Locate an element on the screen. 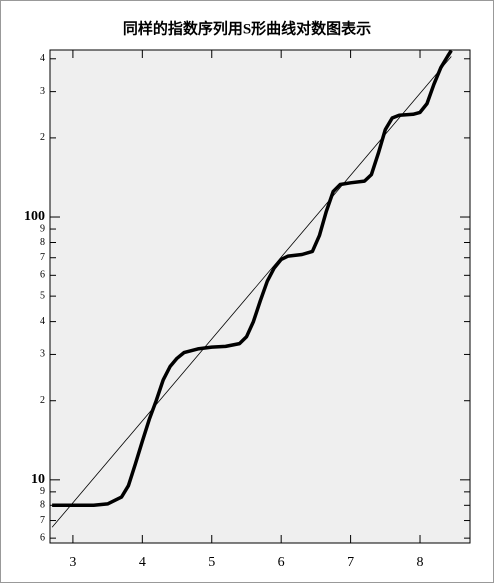 The width and height of the screenshot is (494, 583). x-tick-label: 4 is located at coordinates (142, 562).